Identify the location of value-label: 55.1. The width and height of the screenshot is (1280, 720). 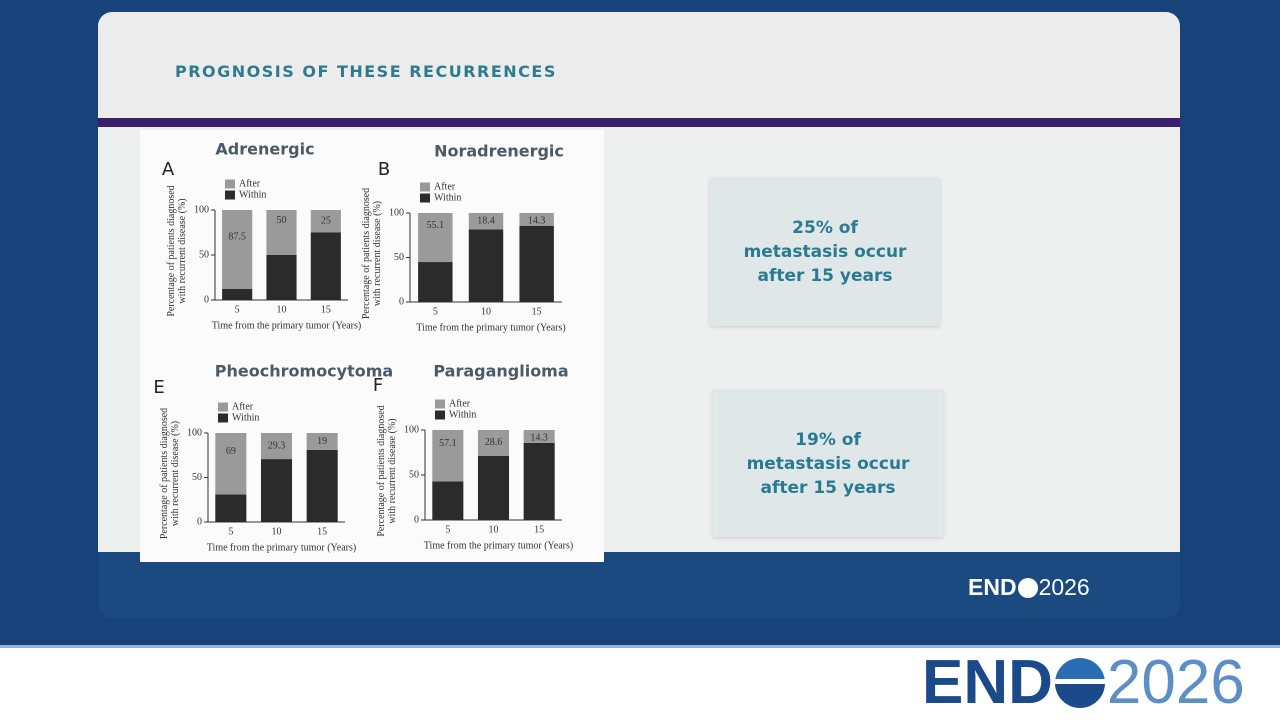
(436, 225).